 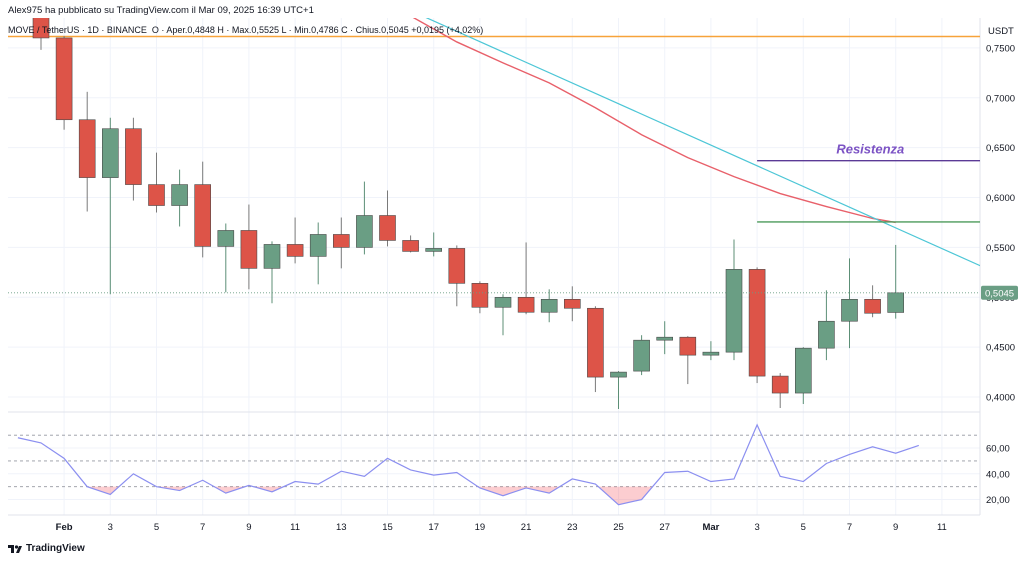 I want to click on price-tick-label: 0,7000, so click(x=1000, y=98).